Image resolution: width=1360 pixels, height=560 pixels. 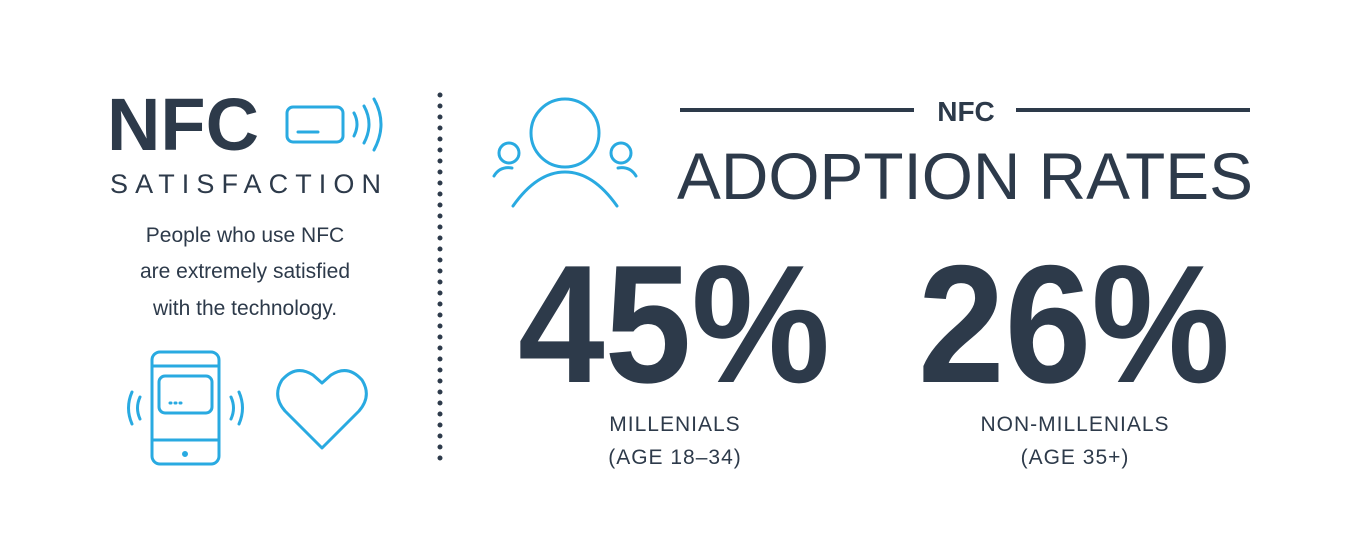 What do you see at coordinates (1074, 424) in the screenshot?
I see `stat-label: NON-MILLENIALS` at bounding box center [1074, 424].